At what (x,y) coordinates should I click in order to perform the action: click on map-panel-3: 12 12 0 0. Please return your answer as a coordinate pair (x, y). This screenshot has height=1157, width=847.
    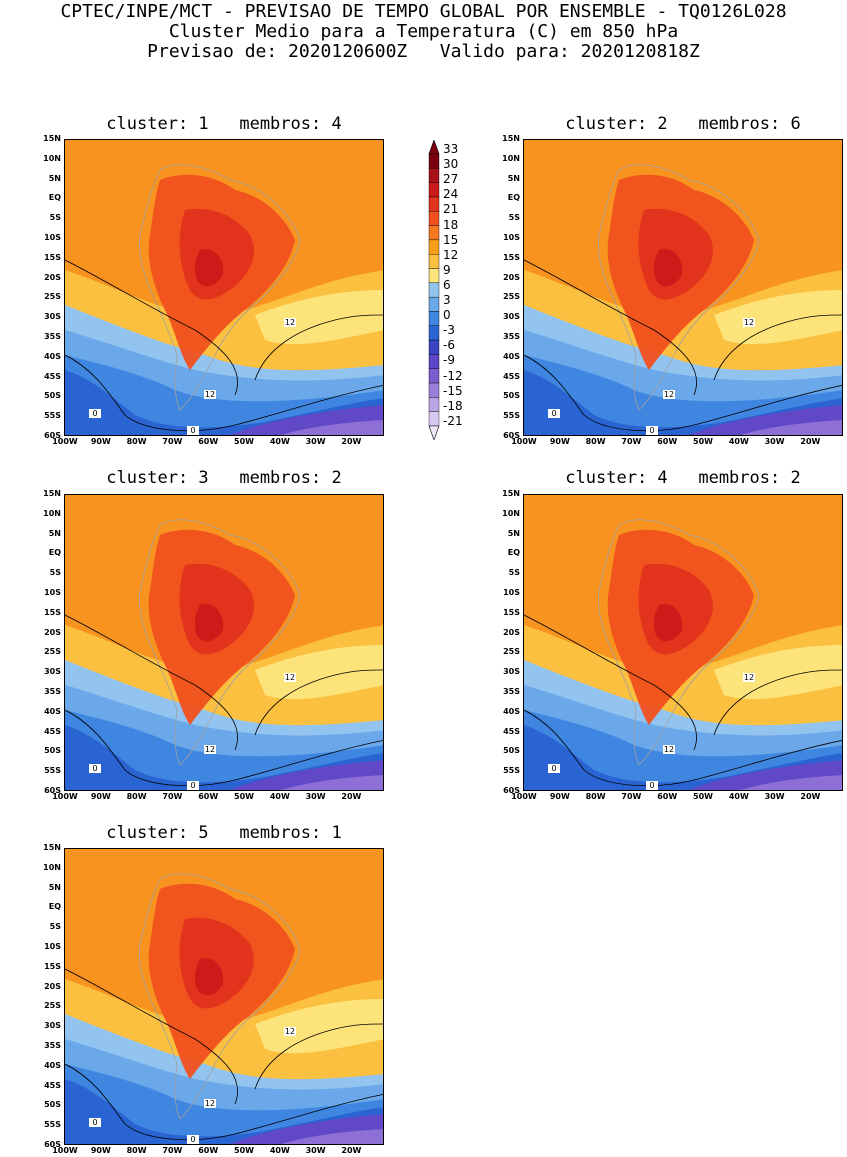
    Looking at the image, I should click on (224, 642).